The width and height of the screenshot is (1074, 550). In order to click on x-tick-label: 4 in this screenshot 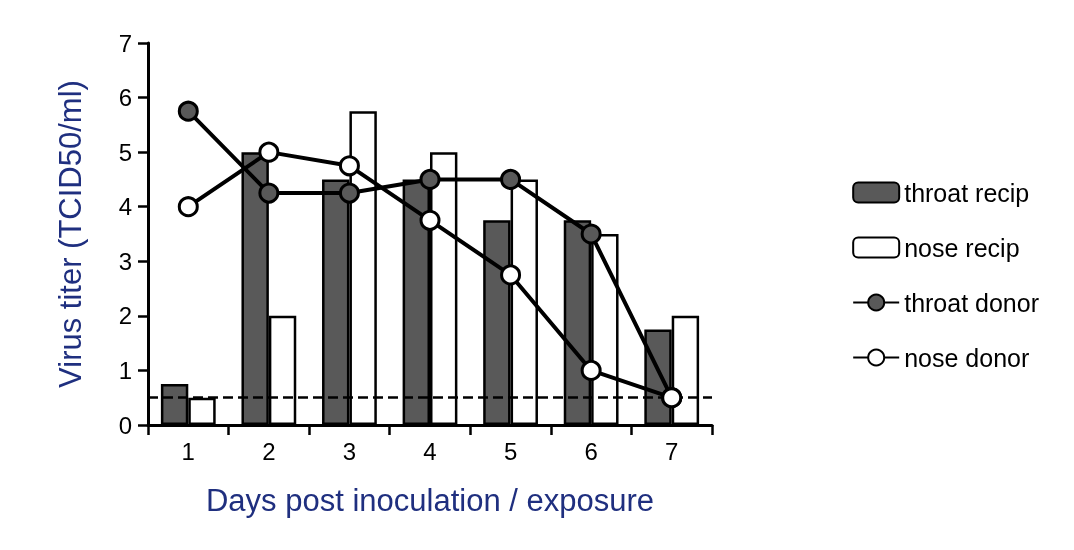, I will do `click(430, 451)`.